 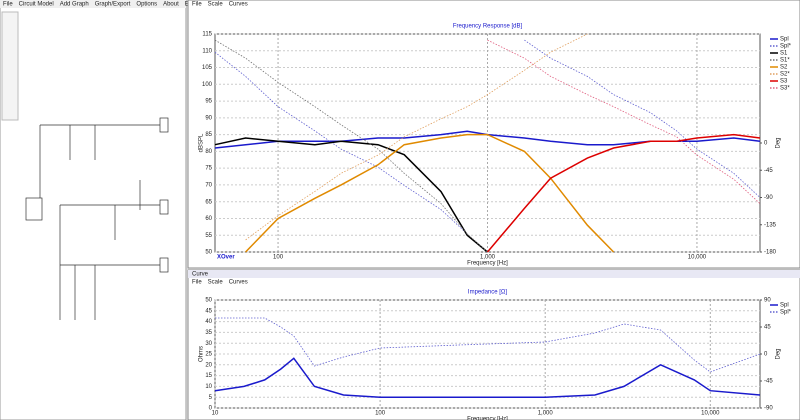 I want to click on y-tick-label: 60, so click(x=208, y=219).